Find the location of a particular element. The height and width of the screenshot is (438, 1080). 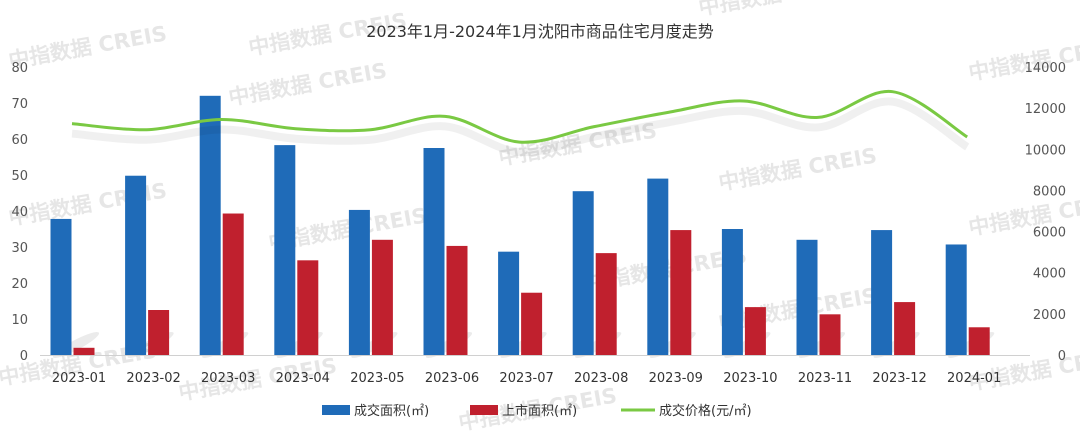

left-tick-label: 20 is located at coordinates (19, 284).